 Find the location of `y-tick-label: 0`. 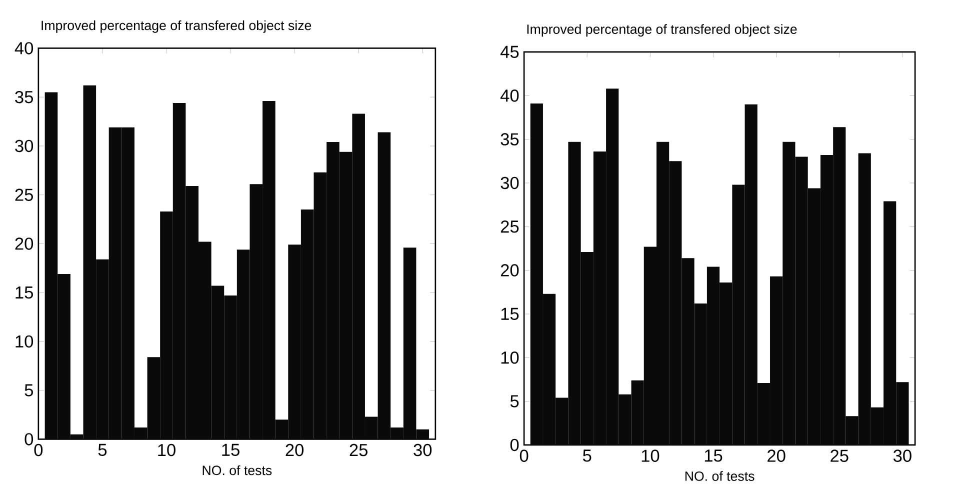

y-tick-label: 0 is located at coordinates (29, 439).